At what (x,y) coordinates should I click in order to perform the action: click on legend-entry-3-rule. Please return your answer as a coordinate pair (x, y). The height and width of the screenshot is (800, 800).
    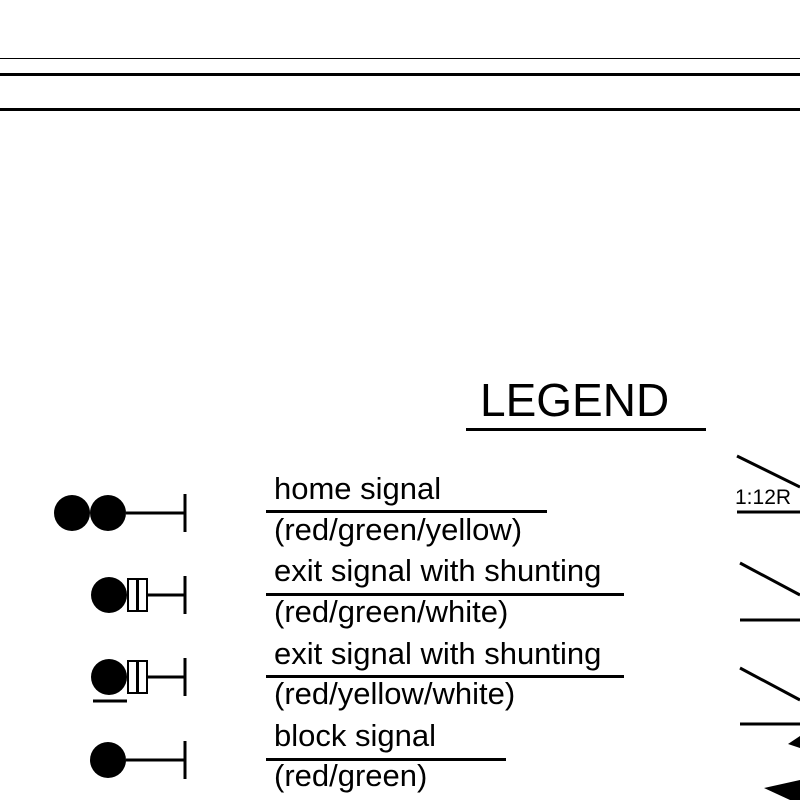
    Looking at the image, I should click on (445, 676).